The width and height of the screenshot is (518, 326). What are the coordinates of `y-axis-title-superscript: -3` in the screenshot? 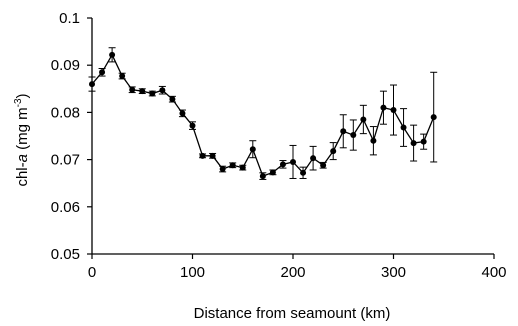 It's located at (18, 102).